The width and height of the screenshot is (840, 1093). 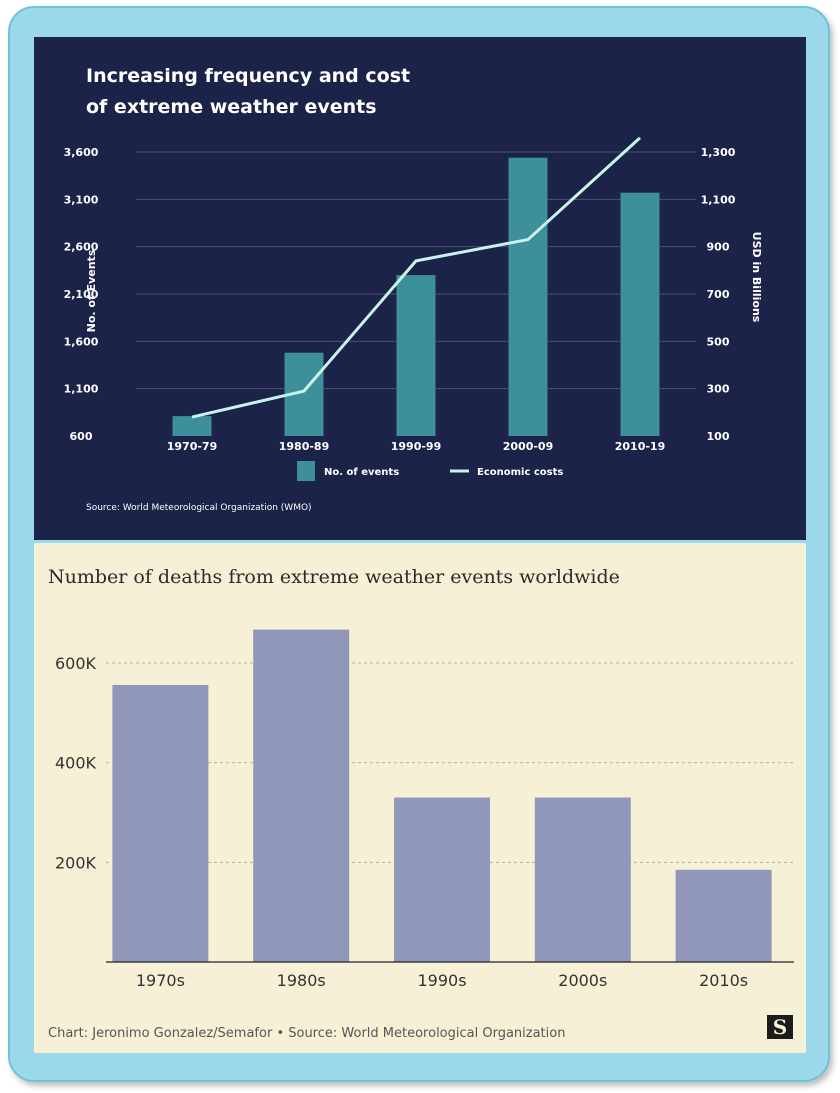 I want to click on chart2-x-tick-label: 1970s, so click(x=160, y=980).